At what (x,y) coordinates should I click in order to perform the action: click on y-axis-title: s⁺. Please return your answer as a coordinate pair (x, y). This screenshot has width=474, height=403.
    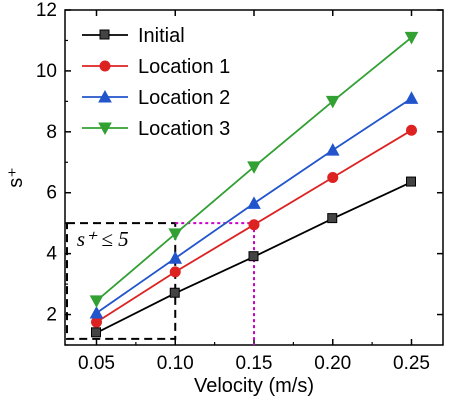
    Looking at the image, I should click on (16, 177).